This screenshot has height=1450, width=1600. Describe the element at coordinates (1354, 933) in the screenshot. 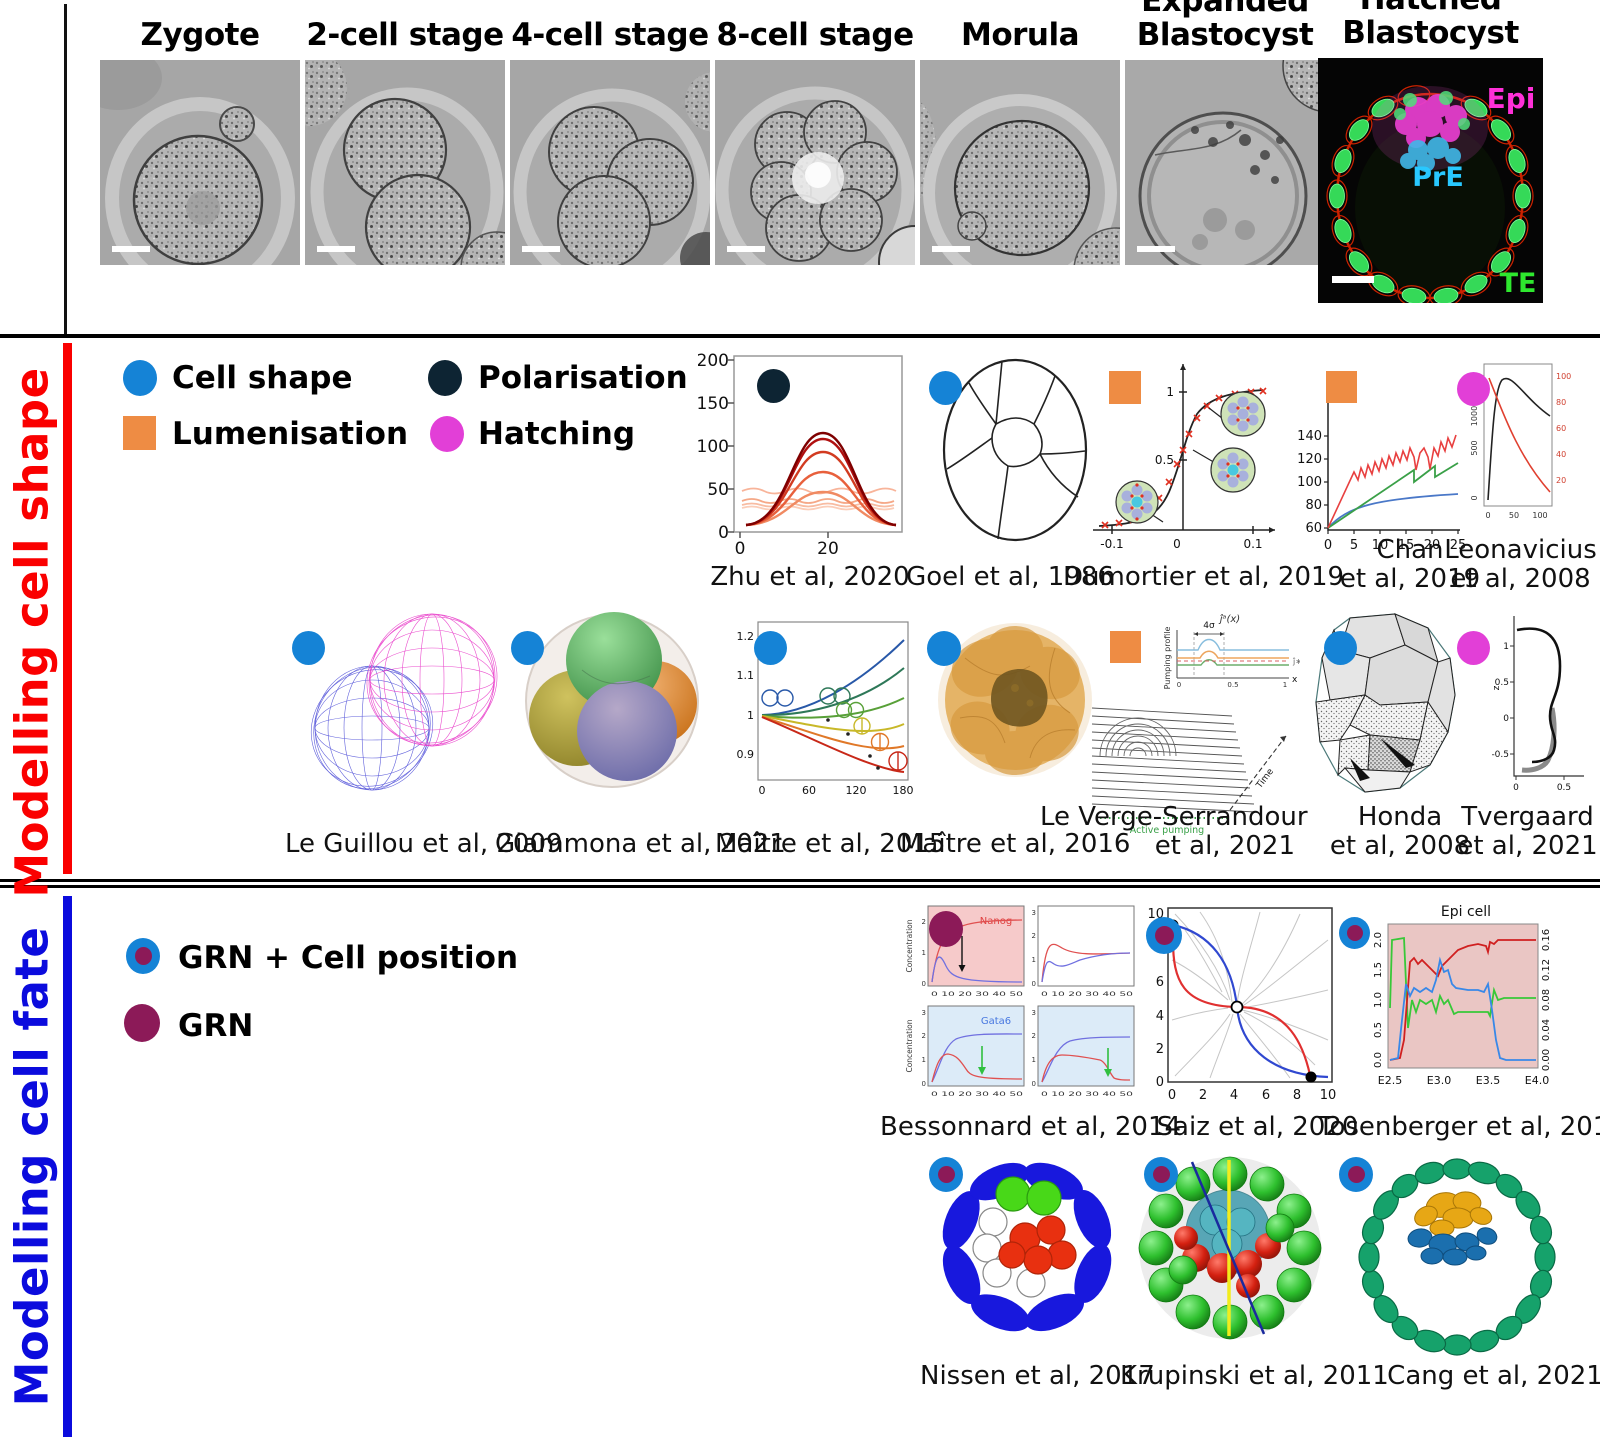

I see `badge-grn-position-tosenberger` at that location.